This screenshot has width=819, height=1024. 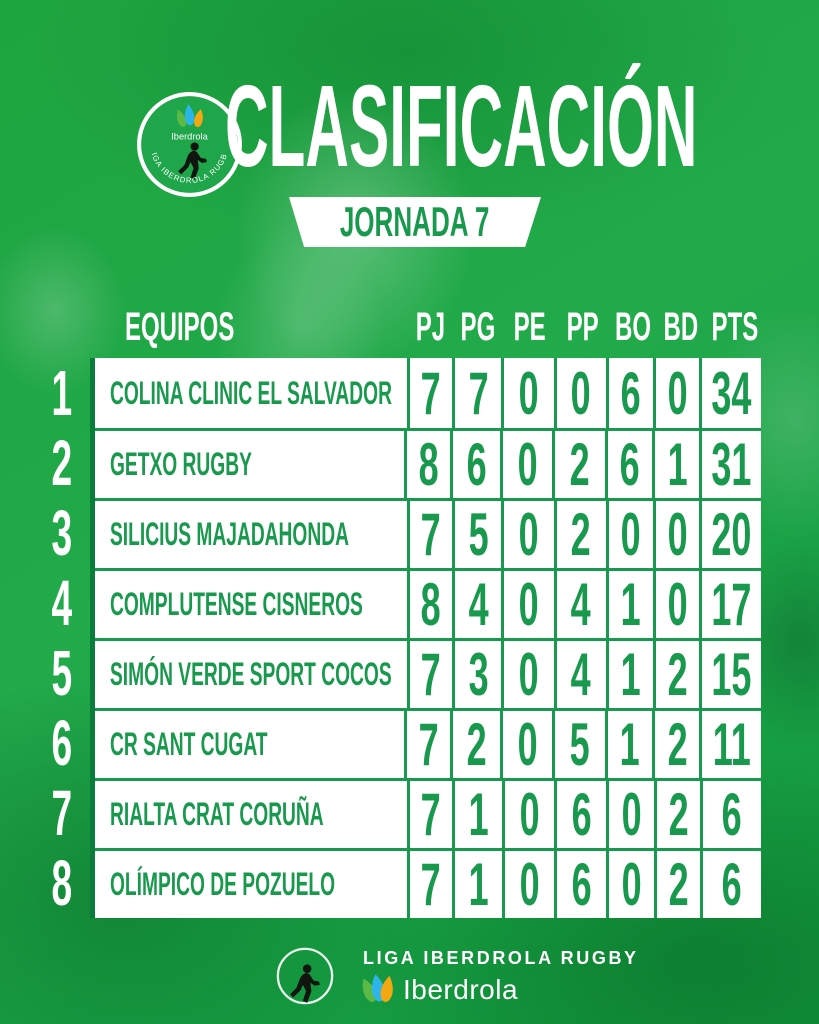 I want to click on stat-headers: PJ PG PE PP BO BD PTS, so click(x=586, y=327).